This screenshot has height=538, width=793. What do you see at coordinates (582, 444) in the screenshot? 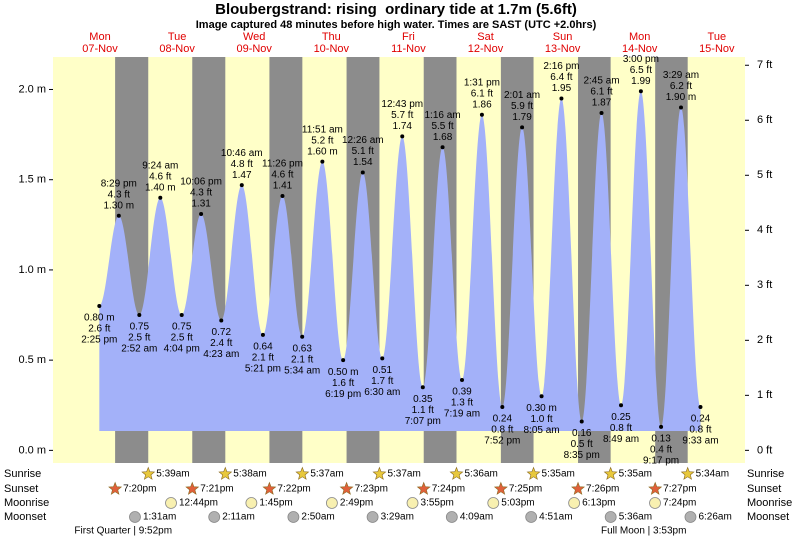
I see `tide-label: 0.5 ft` at bounding box center [582, 444].